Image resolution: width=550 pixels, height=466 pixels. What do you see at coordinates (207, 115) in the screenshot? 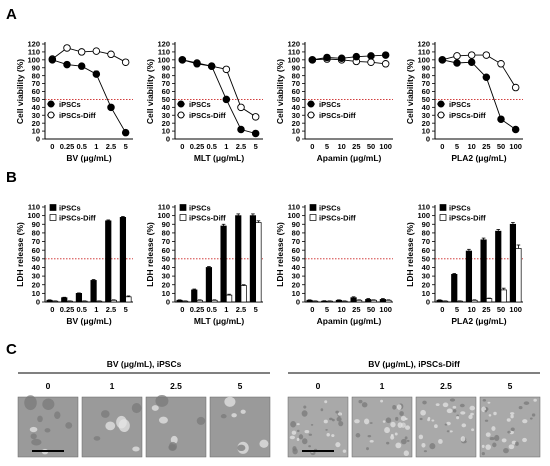
I see `chart1-legend-label-1: iPSCs-Diff` at bounding box center [207, 115].